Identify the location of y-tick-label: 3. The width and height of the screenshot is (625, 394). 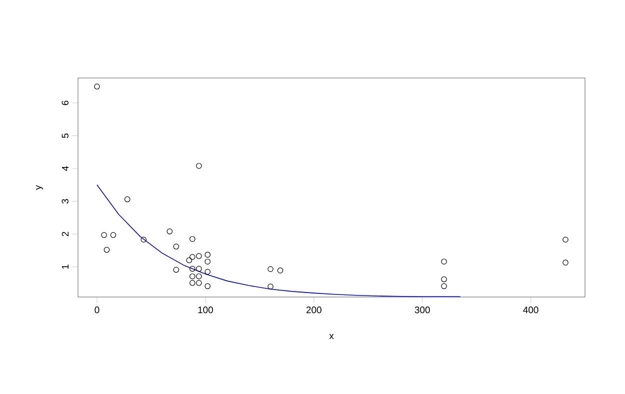
(65, 201).